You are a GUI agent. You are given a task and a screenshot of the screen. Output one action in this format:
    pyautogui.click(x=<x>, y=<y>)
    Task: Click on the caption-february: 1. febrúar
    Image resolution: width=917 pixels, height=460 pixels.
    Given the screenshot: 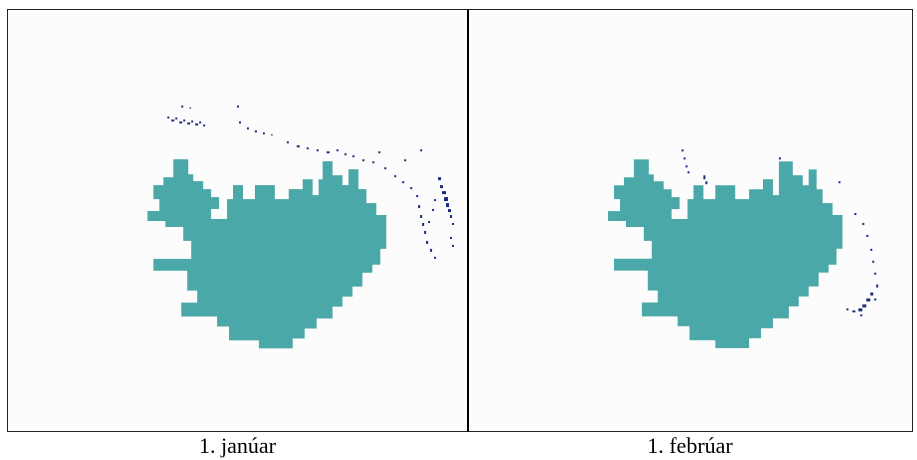 What is the action you would take?
    pyautogui.click(x=690, y=445)
    